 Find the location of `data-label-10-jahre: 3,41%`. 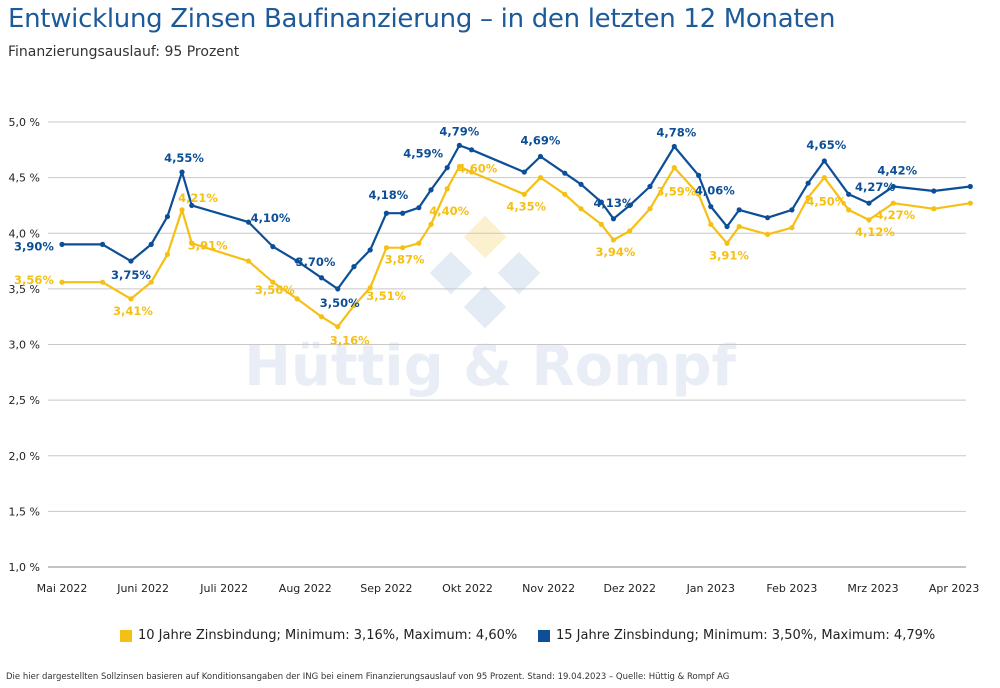

data-label-10-jahre: 3,41% is located at coordinates (133, 311).